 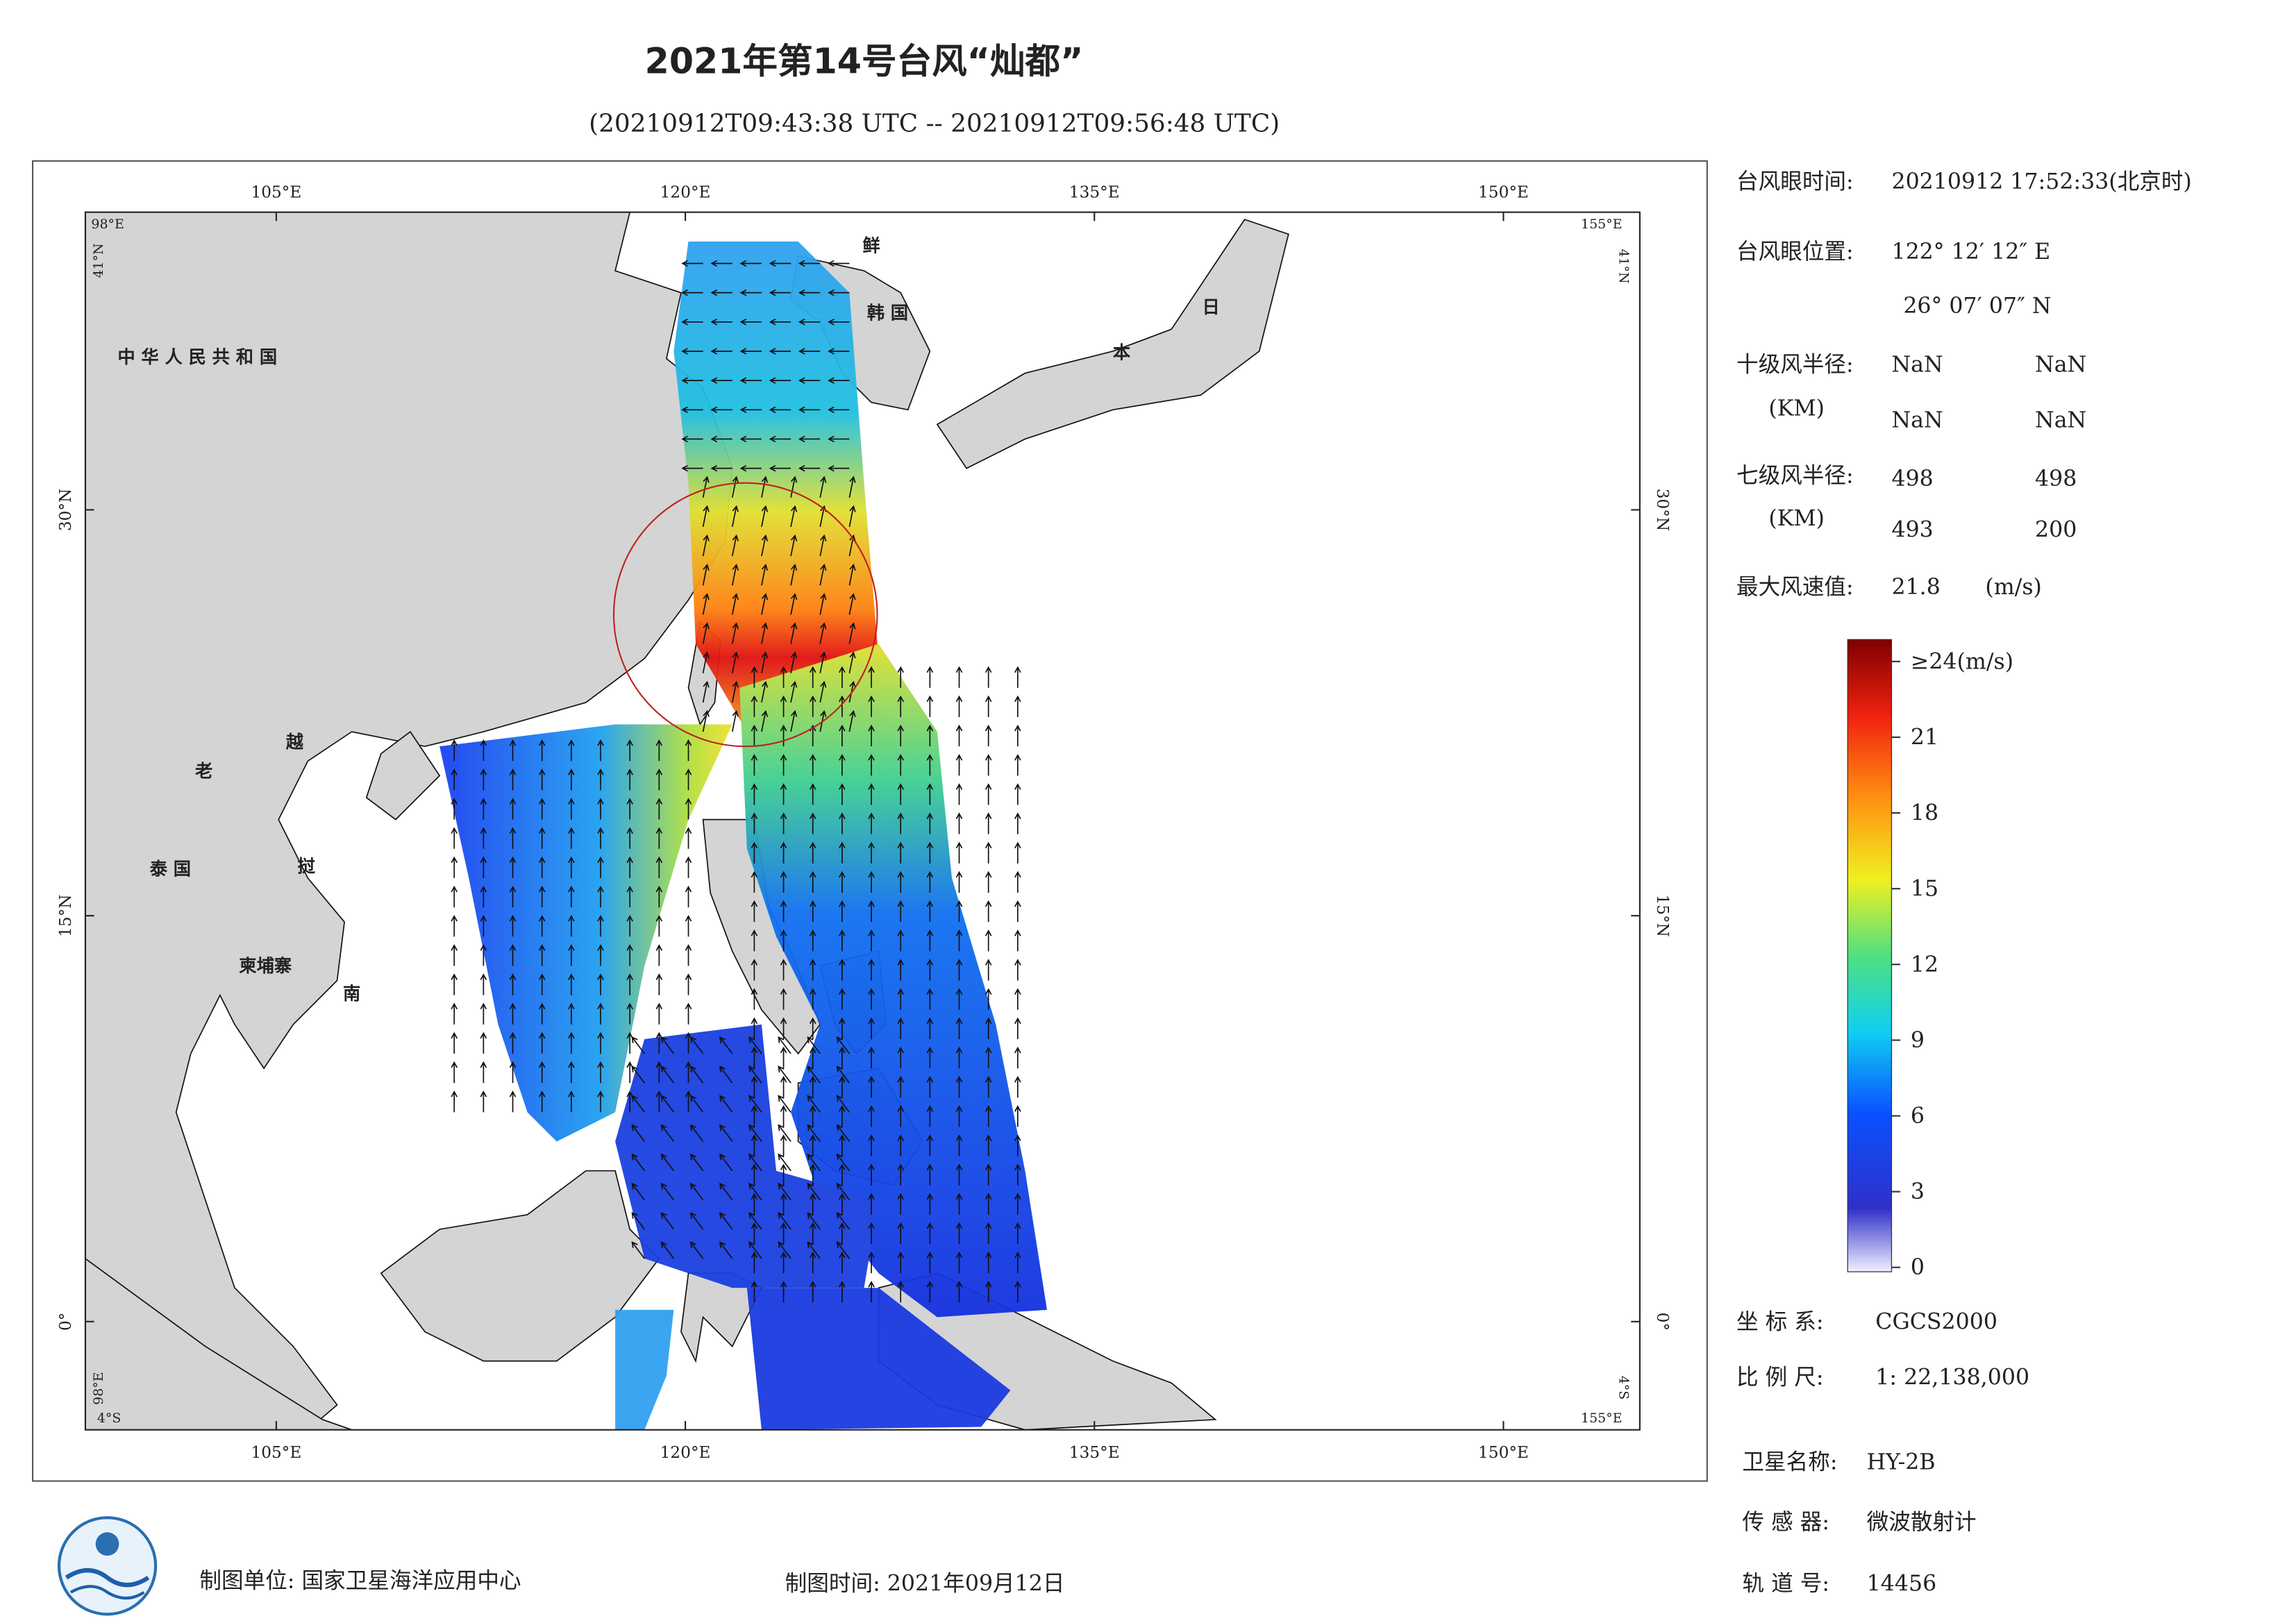 I want to click on info-value: 200, so click(x=2056, y=530).